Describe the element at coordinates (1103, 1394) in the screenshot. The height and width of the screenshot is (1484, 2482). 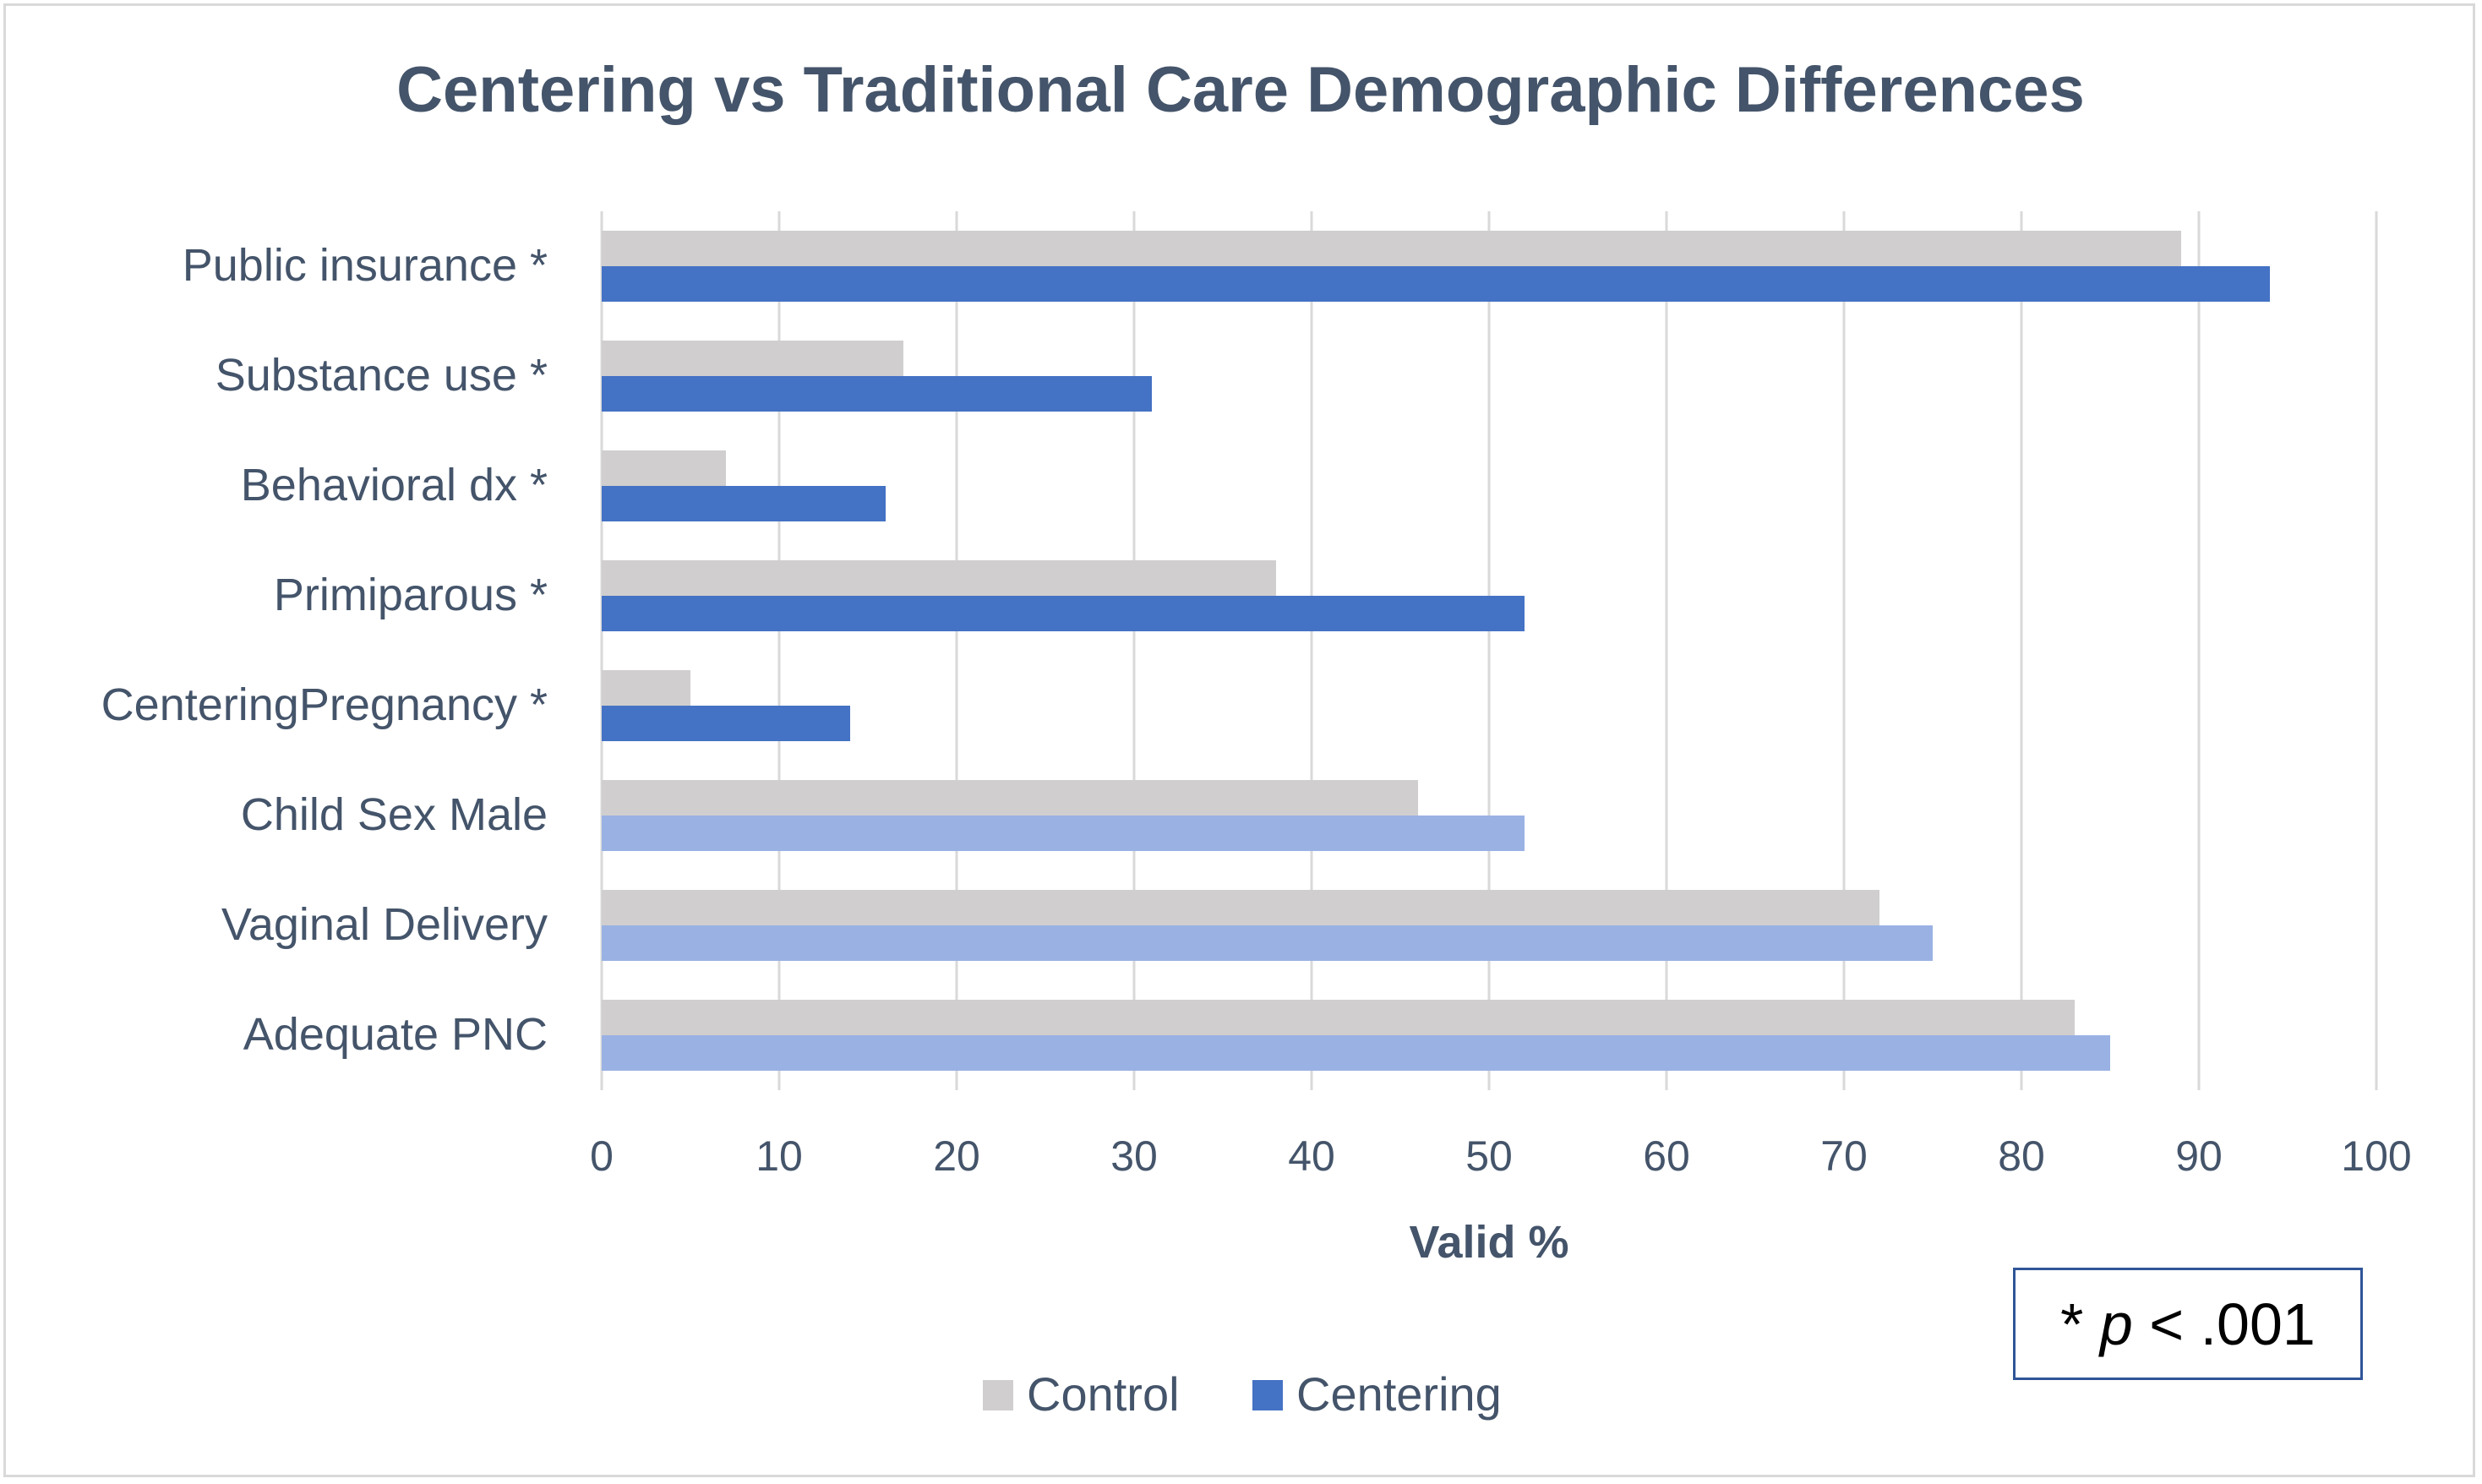
I see `legend-label-control: Control` at that location.